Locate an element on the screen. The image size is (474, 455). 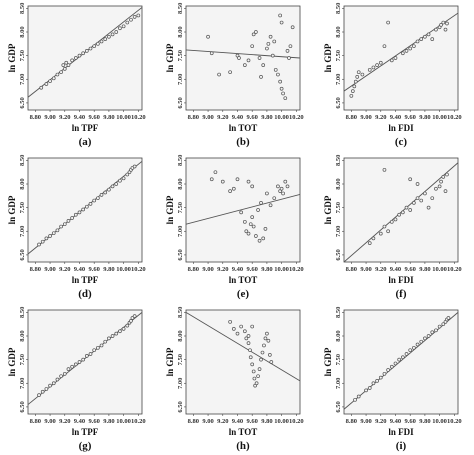
y-tick-label: 7.00 is located at coordinates (22, 383).